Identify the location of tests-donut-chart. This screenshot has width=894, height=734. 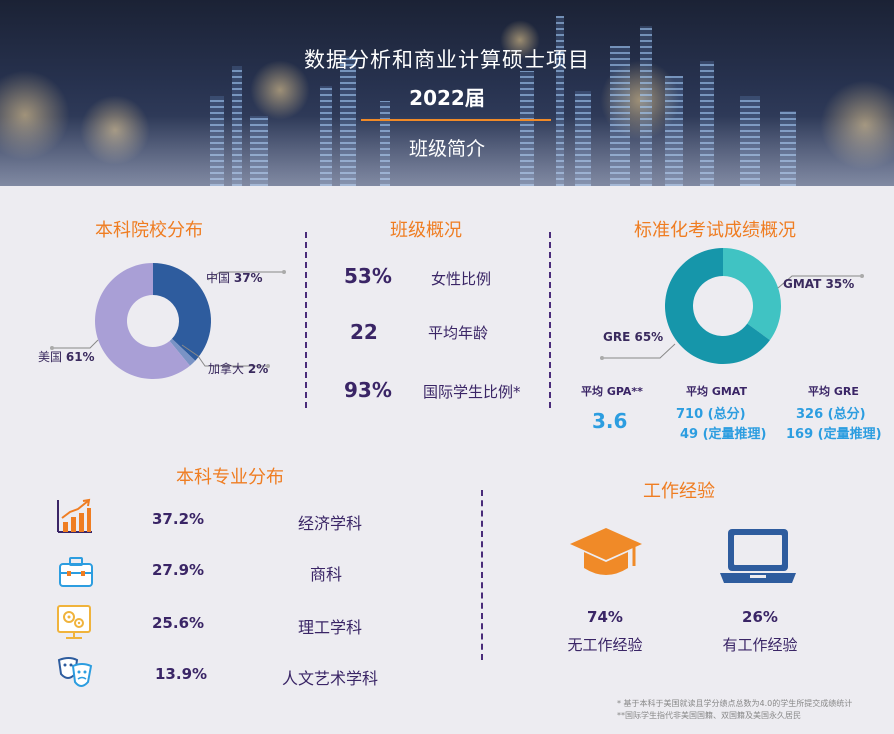
(732, 306).